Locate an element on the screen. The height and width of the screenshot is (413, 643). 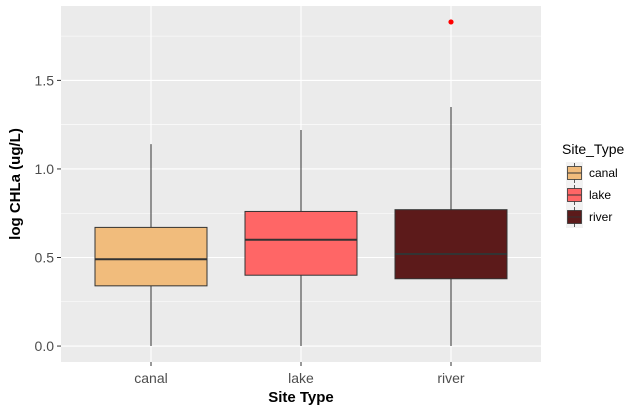
box-lake is located at coordinates (301, 238).